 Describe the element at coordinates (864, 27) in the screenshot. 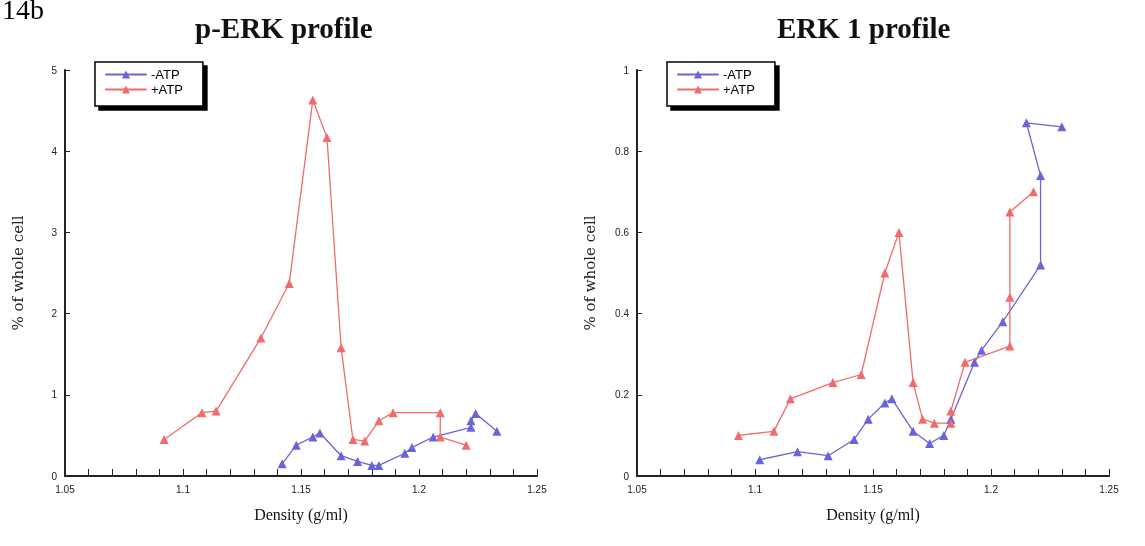

I see `chart-title: ERK 1 profile` at that location.